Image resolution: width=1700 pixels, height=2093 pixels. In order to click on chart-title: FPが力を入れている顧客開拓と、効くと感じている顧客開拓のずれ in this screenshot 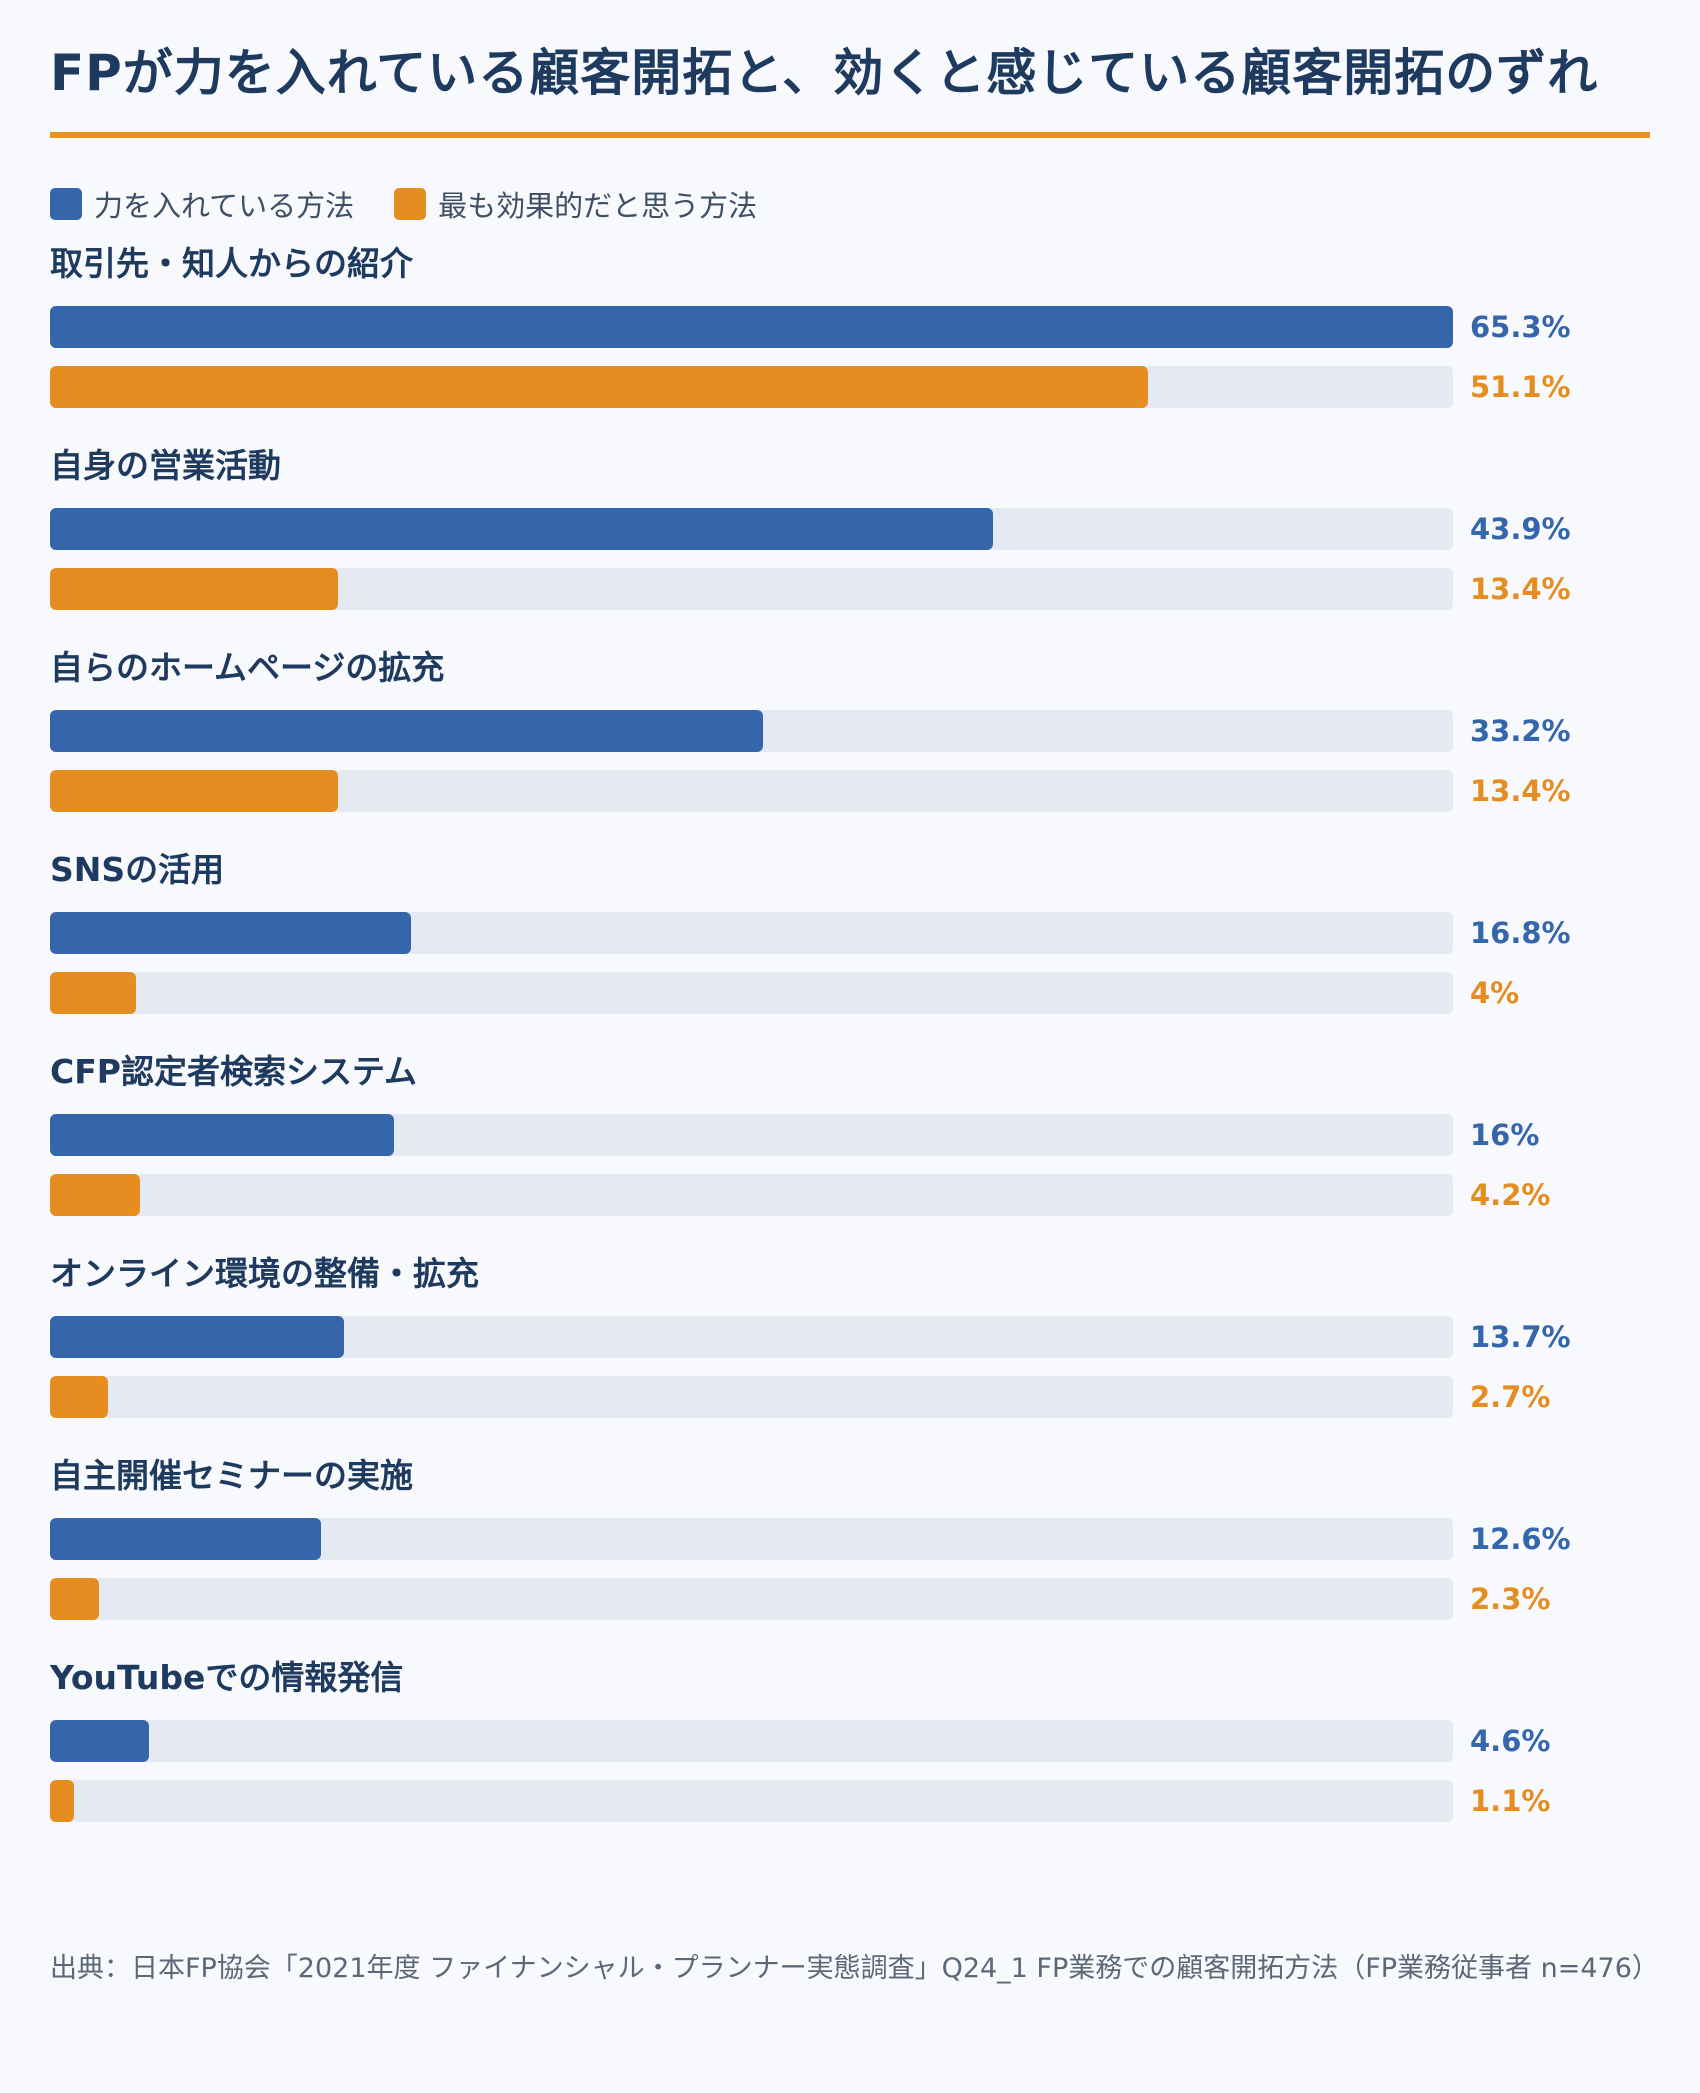, I will do `click(824, 73)`.